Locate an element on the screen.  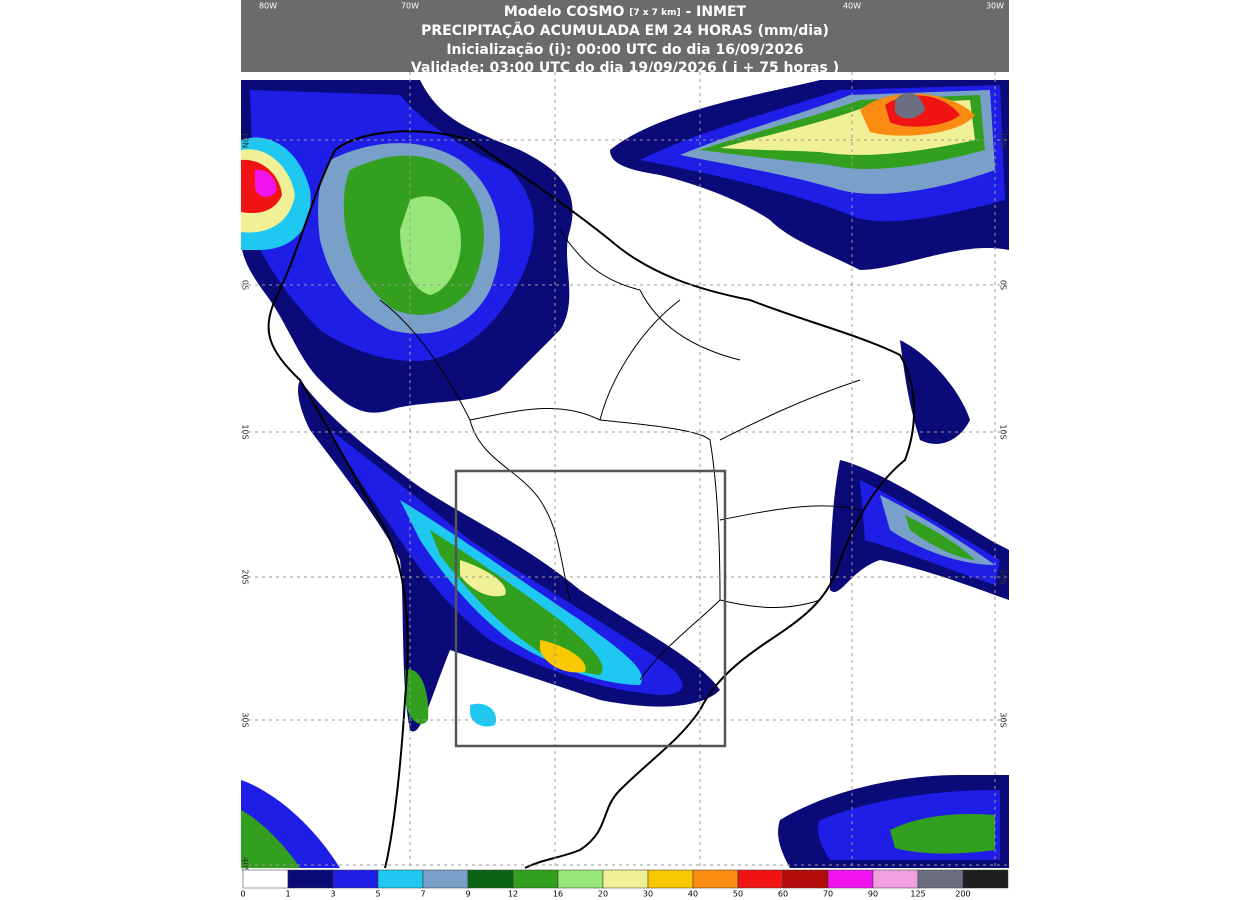
lon-label: 80W is located at coordinates (268, 6).